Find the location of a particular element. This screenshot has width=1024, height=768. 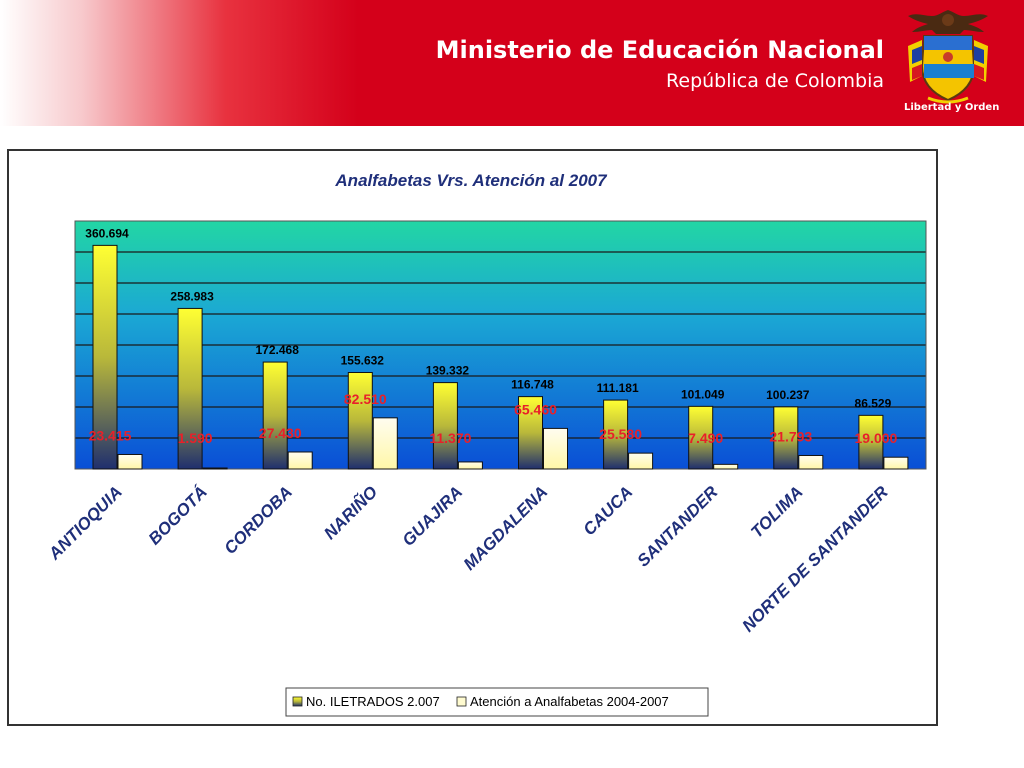

category-label: NORTE DE SANTANDER is located at coordinates (815, 559).